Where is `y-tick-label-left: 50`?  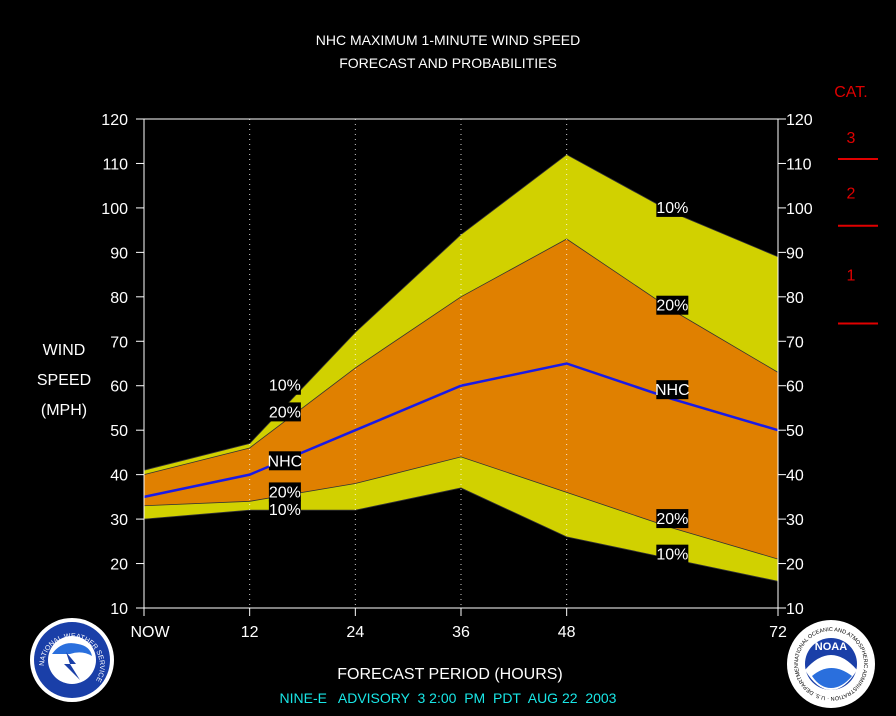 y-tick-label-left: 50 is located at coordinates (119, 431).